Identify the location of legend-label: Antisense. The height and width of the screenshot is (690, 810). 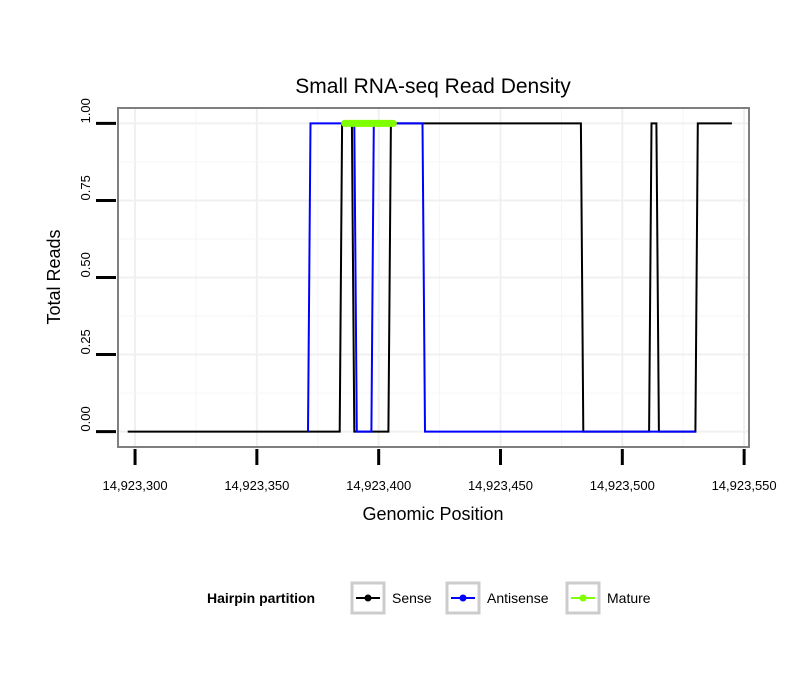
(518, 598).